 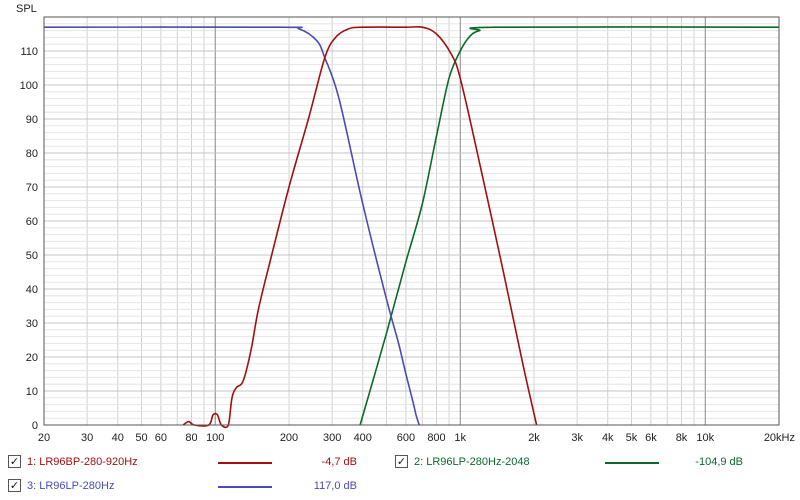 I want to click on legend-row-2: ✓ 3: LR96LP-280Hz 117,0 dB, so click(x=400, y=486).